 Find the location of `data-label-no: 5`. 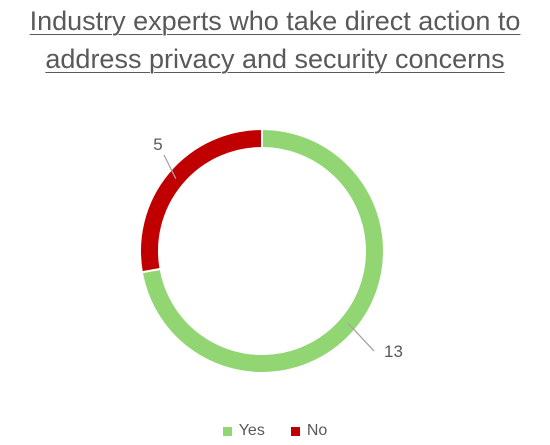

data-label-no: 5 is located at coordinates (157, 144).